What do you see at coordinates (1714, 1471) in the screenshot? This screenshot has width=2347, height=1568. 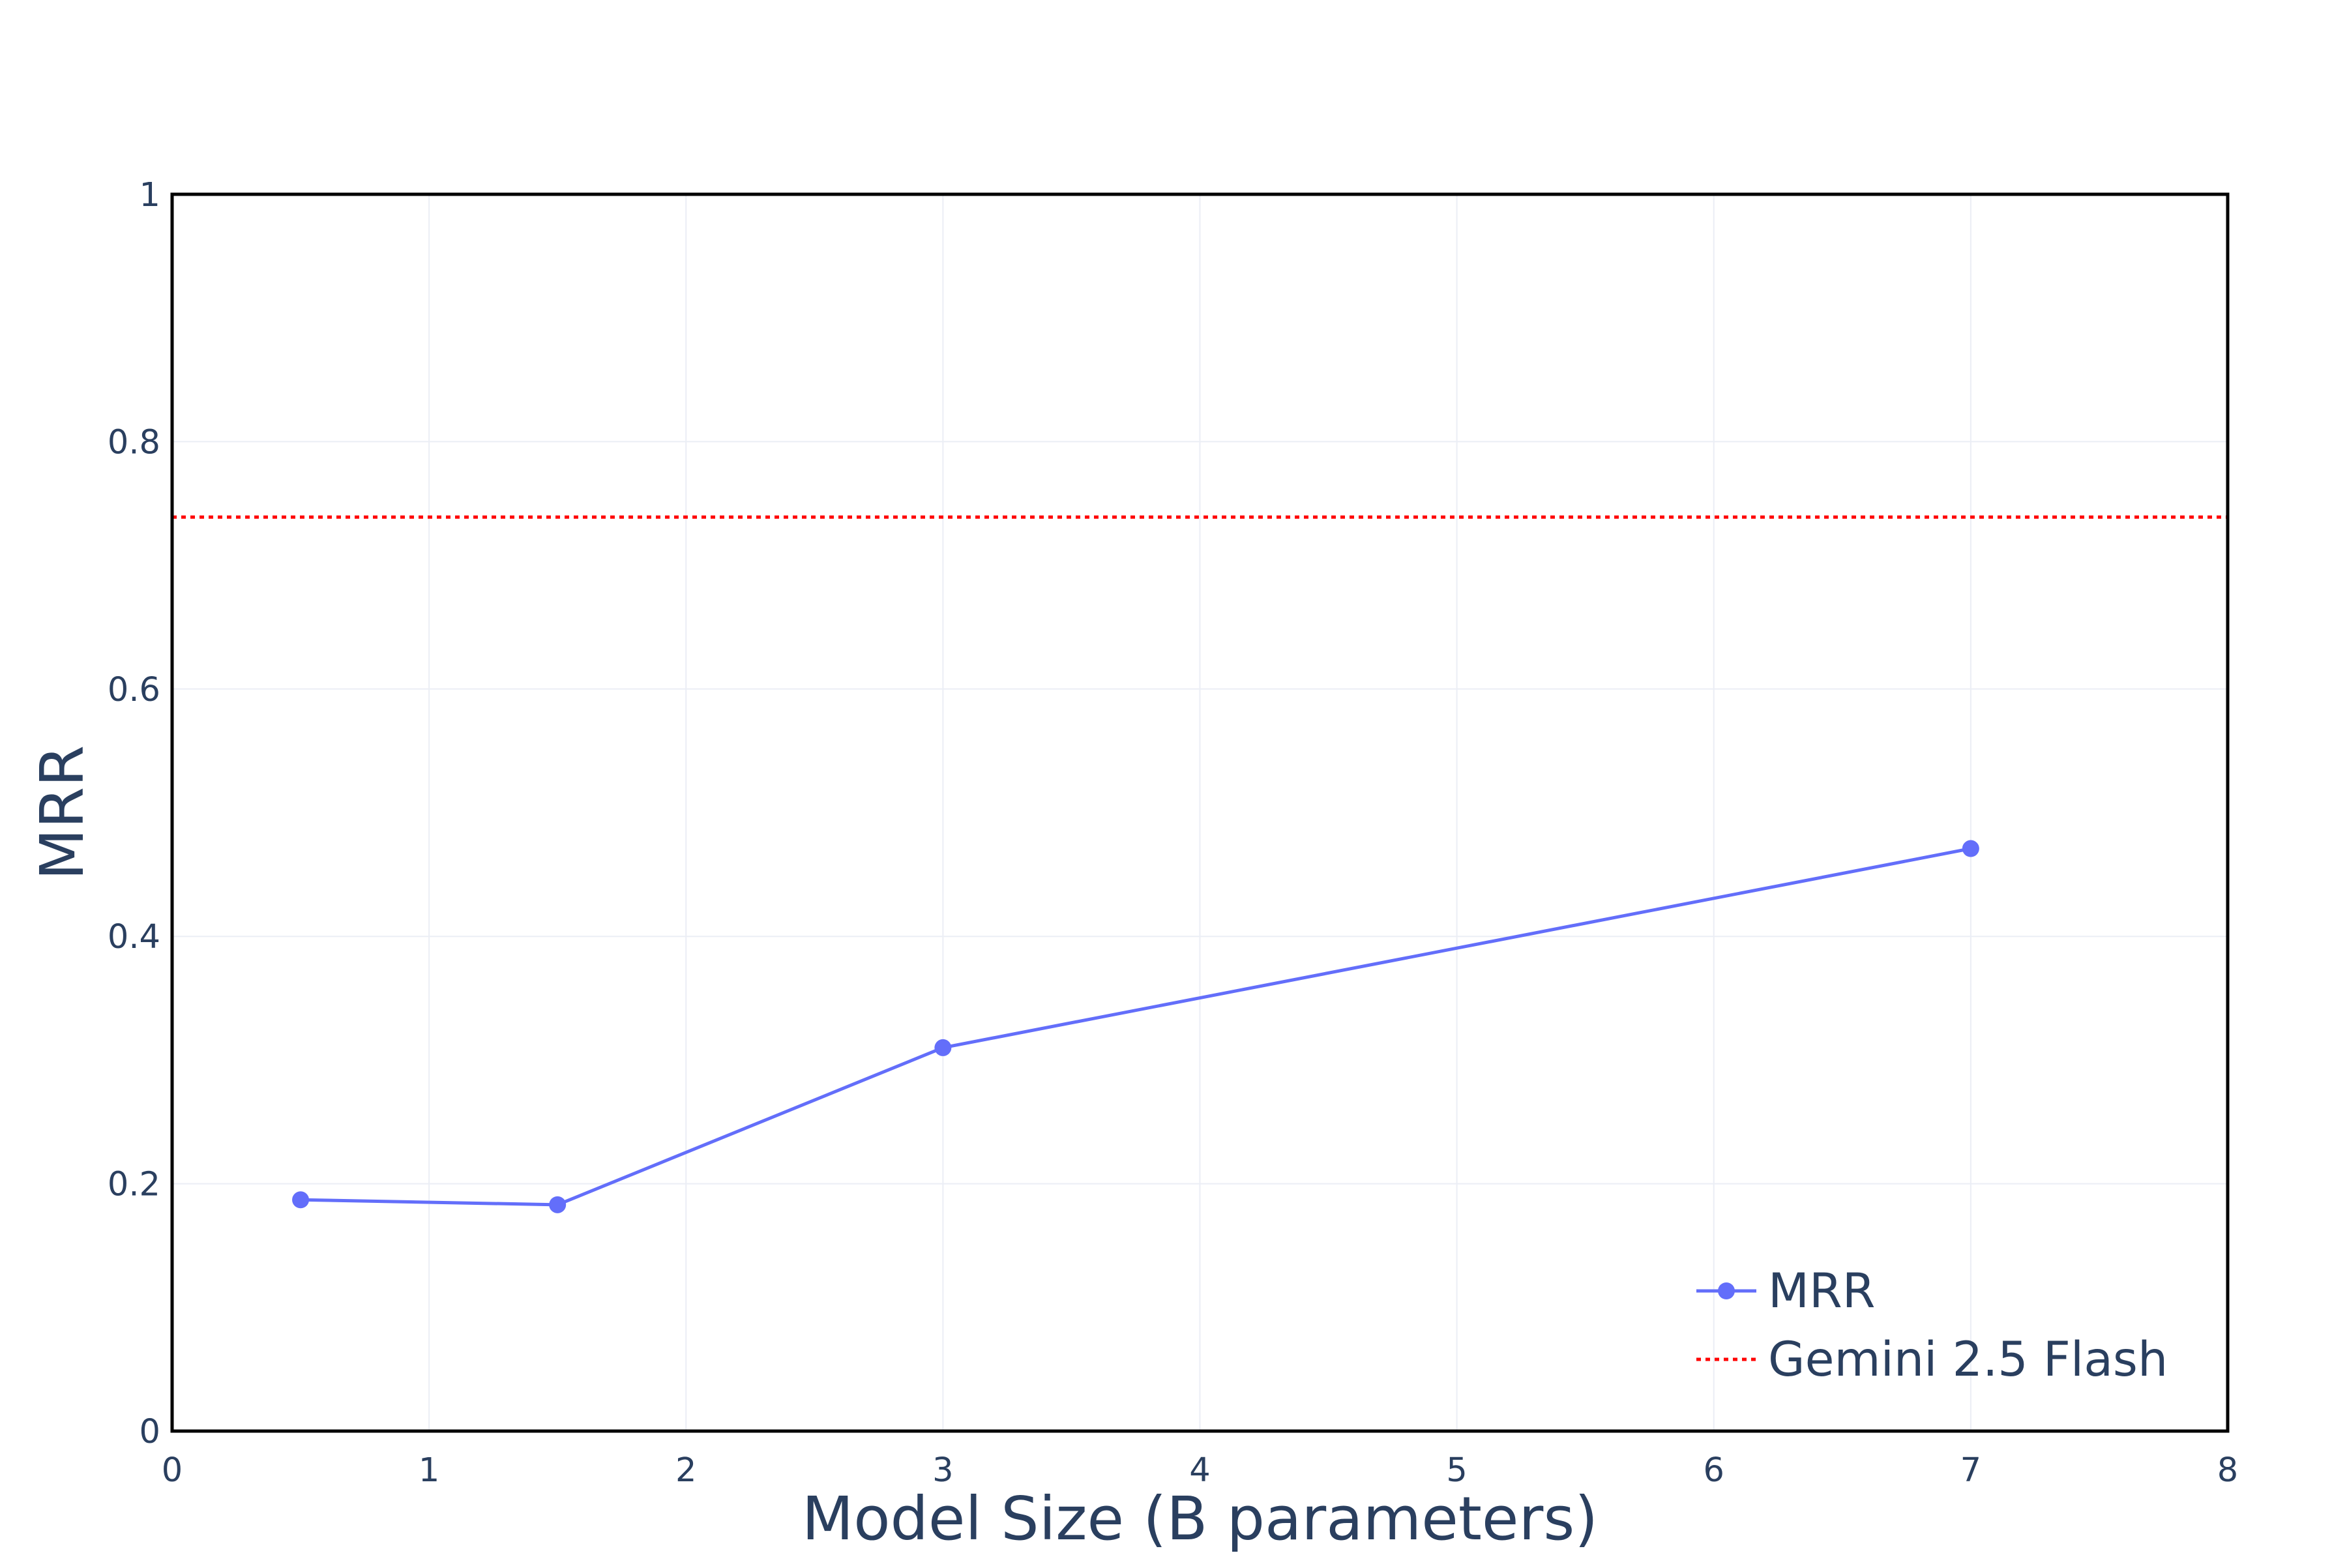 I see `x-tick-label: 6` at bounding box center [1714, 1471].